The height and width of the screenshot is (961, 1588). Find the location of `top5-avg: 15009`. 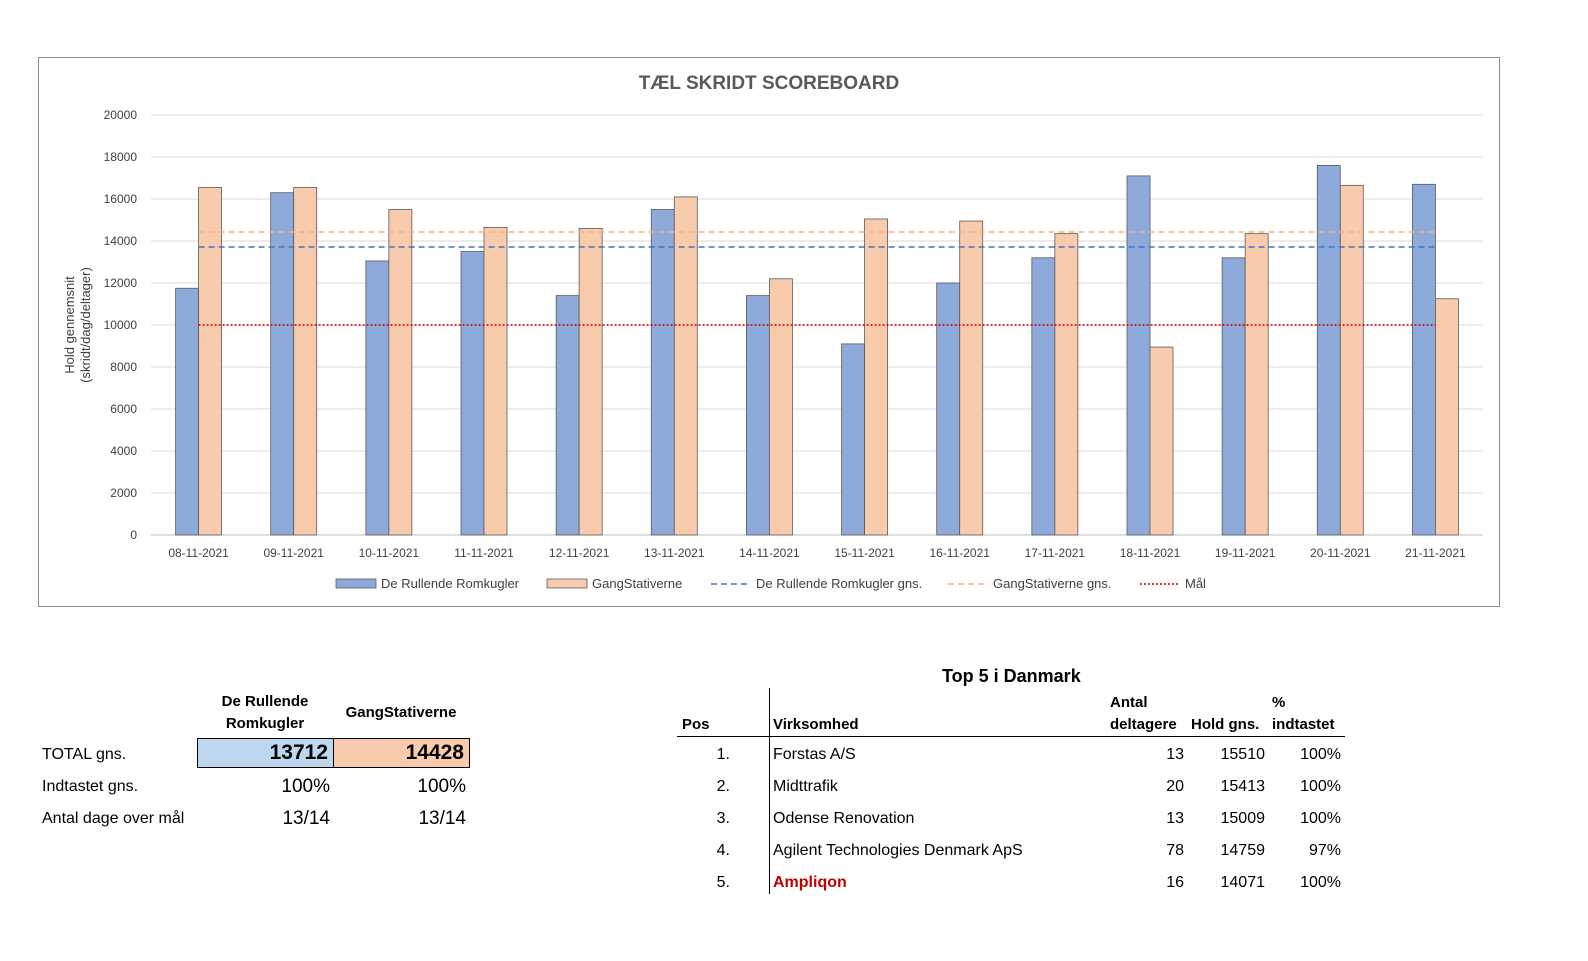

top5-avg: 15009 is located at coordinates (1243, 818).